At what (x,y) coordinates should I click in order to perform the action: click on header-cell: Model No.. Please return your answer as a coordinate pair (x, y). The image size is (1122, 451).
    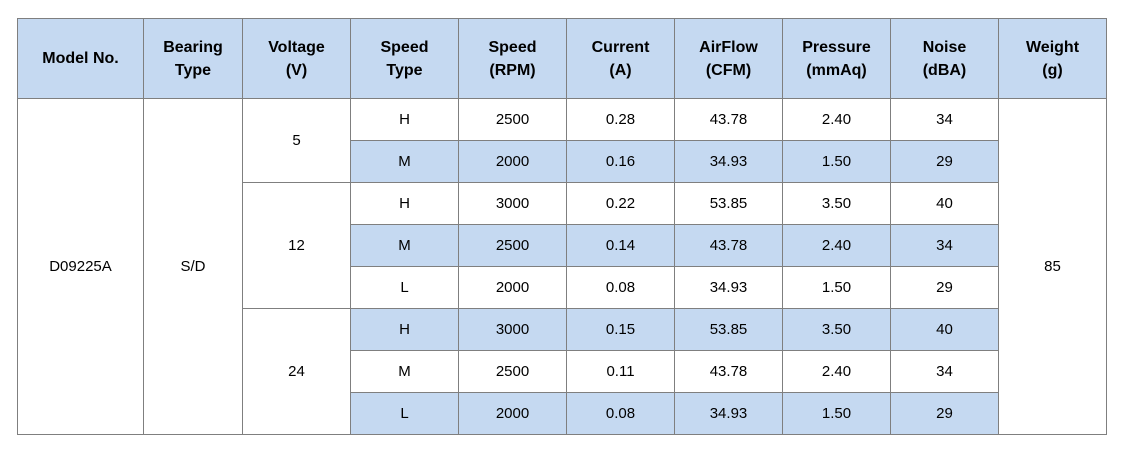
    Looking at the image, I should click on (80, 58).